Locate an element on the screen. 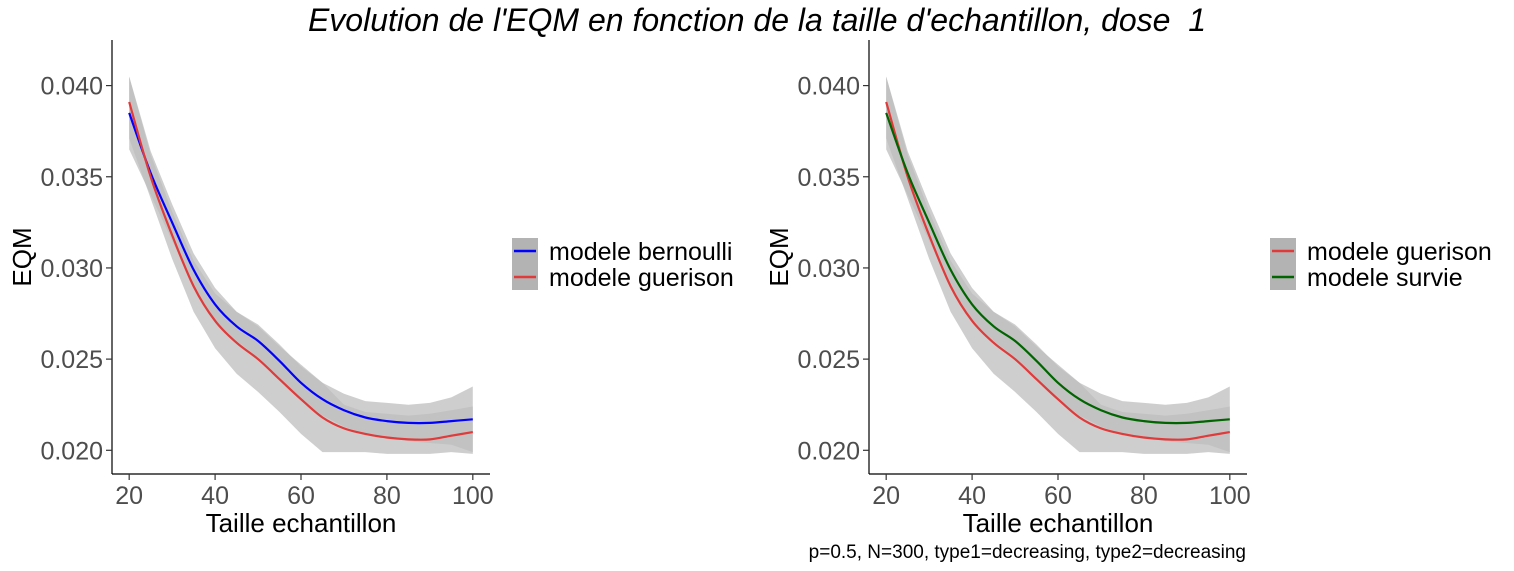 This screenshot has height=571, width=1514. legend-label: modele survie is located at coordinates (1385, 278).